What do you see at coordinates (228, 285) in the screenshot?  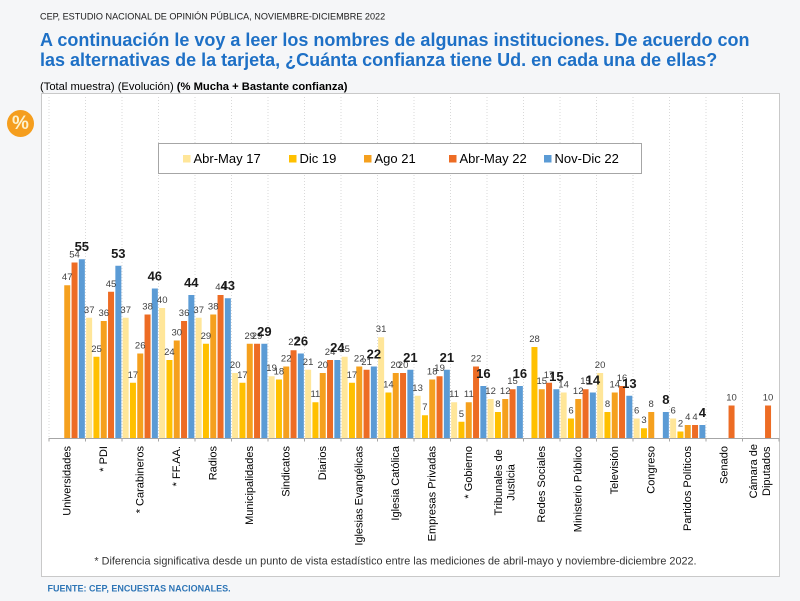 I see `svg-text: 43` at bounding box center [228, 285].